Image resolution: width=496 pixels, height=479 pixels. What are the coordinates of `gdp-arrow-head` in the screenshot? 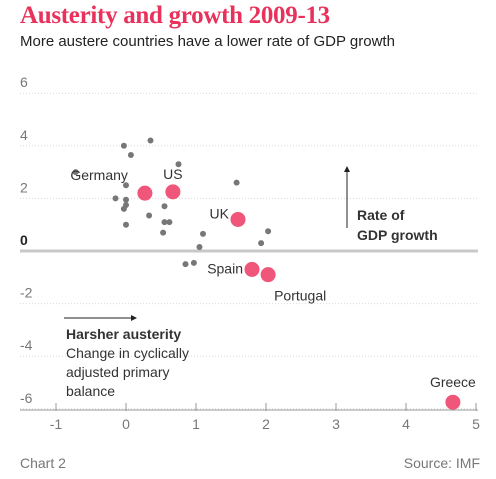 It's located at (347, 169).